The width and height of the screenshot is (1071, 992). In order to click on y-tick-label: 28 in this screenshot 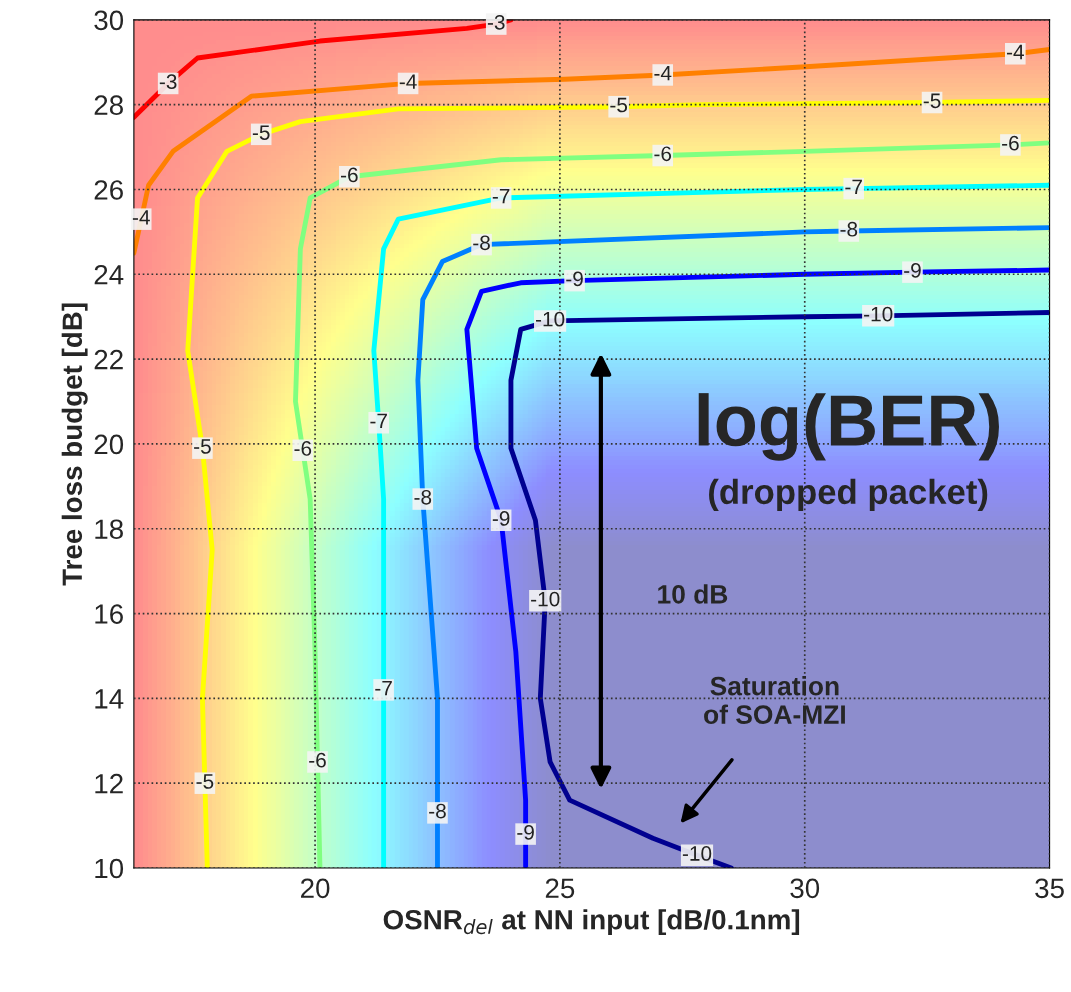, I will do `click(108, 105)`.